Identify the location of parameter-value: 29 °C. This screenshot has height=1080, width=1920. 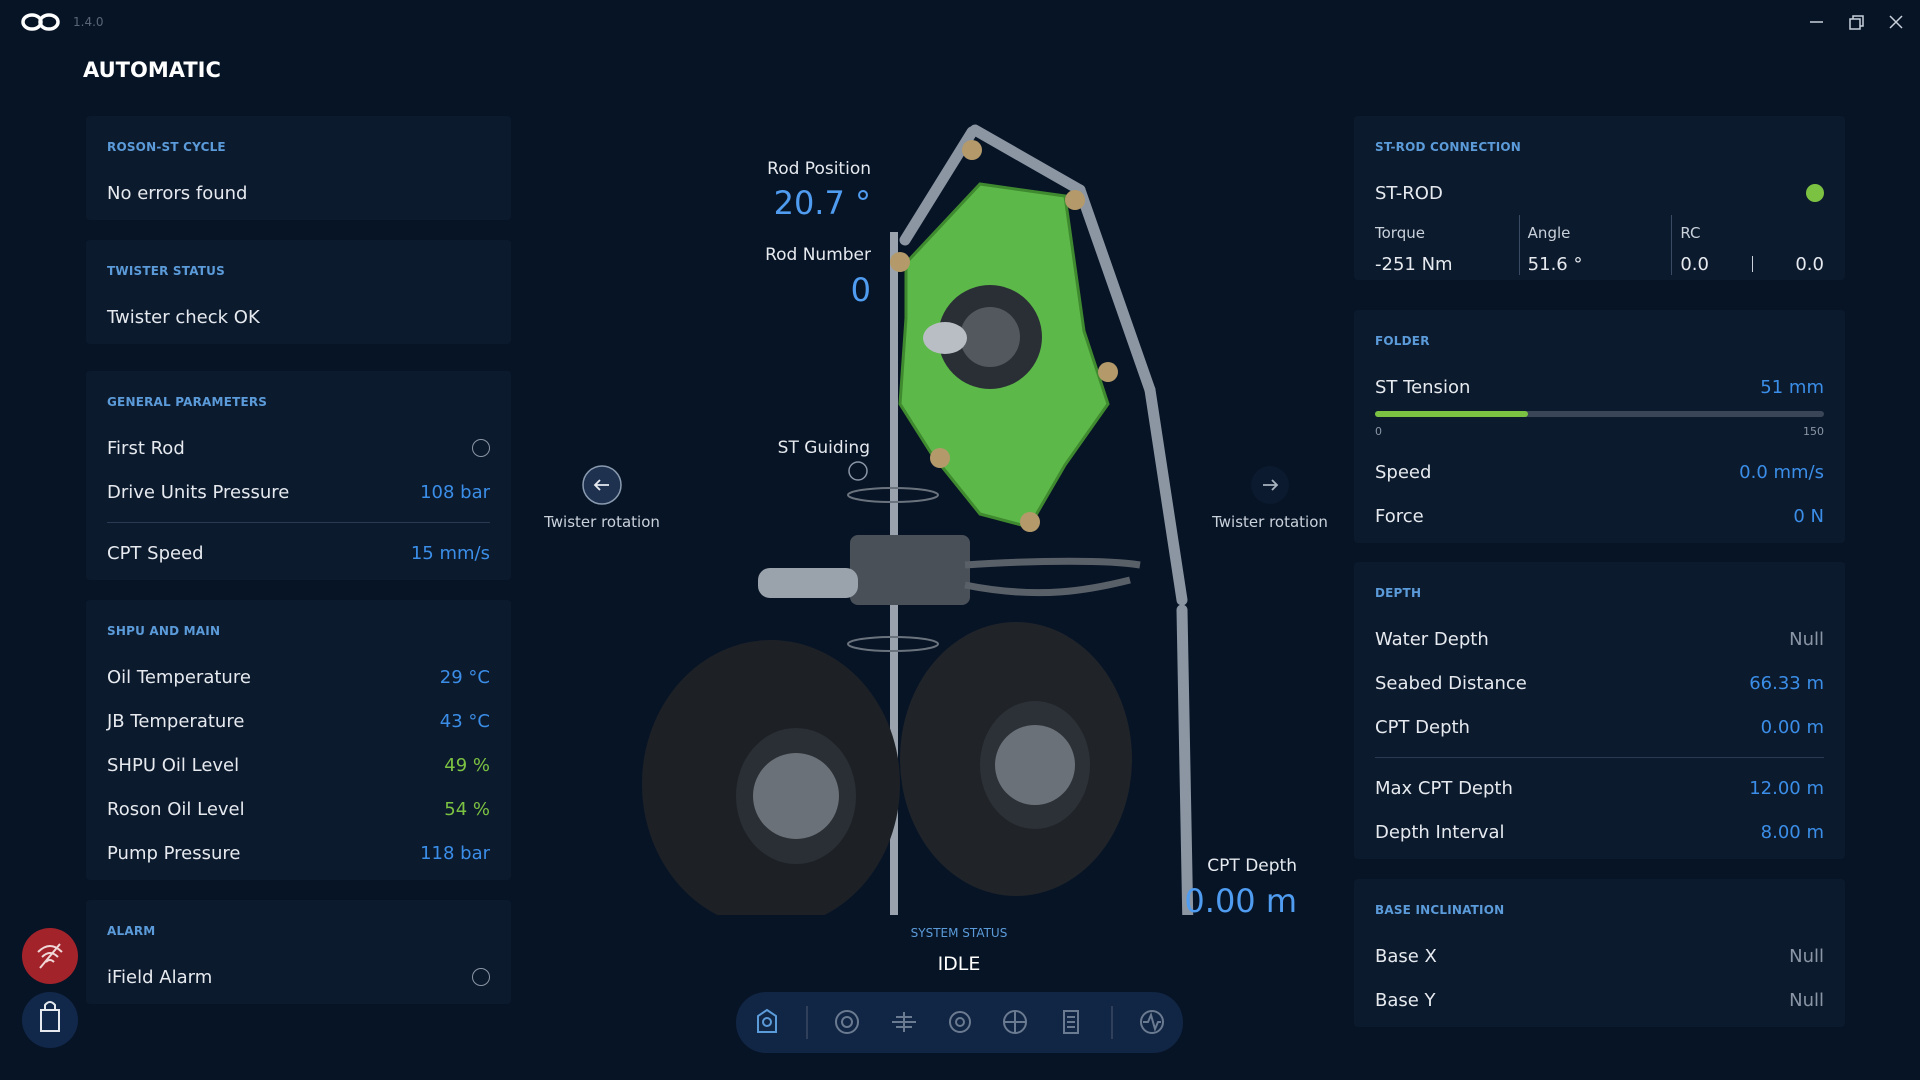
(464, 677).